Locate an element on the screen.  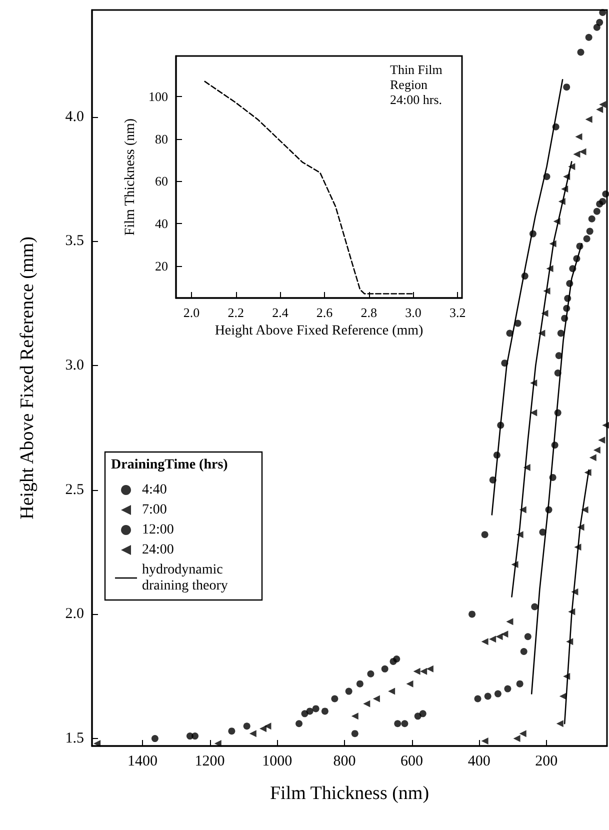
annotation: Thin Film Region 24:00 hrs. is located at coordinates (418, 84).